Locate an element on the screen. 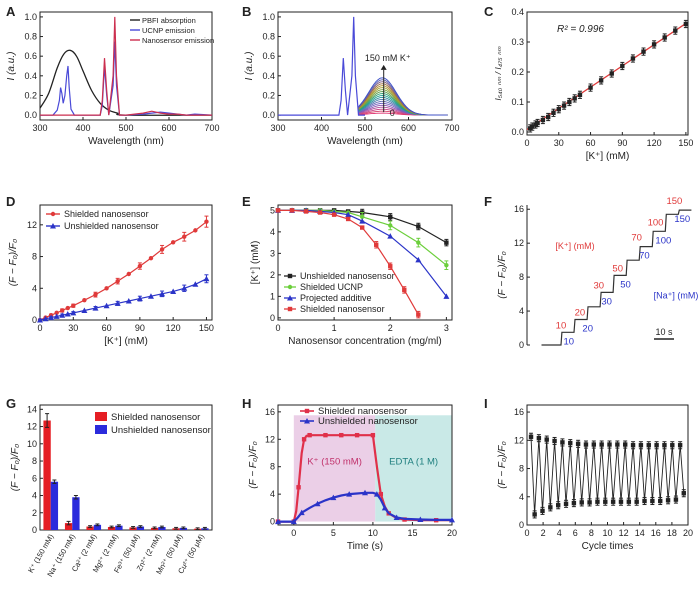  x-tick-label: 10 is located at coordinates (373, 533).